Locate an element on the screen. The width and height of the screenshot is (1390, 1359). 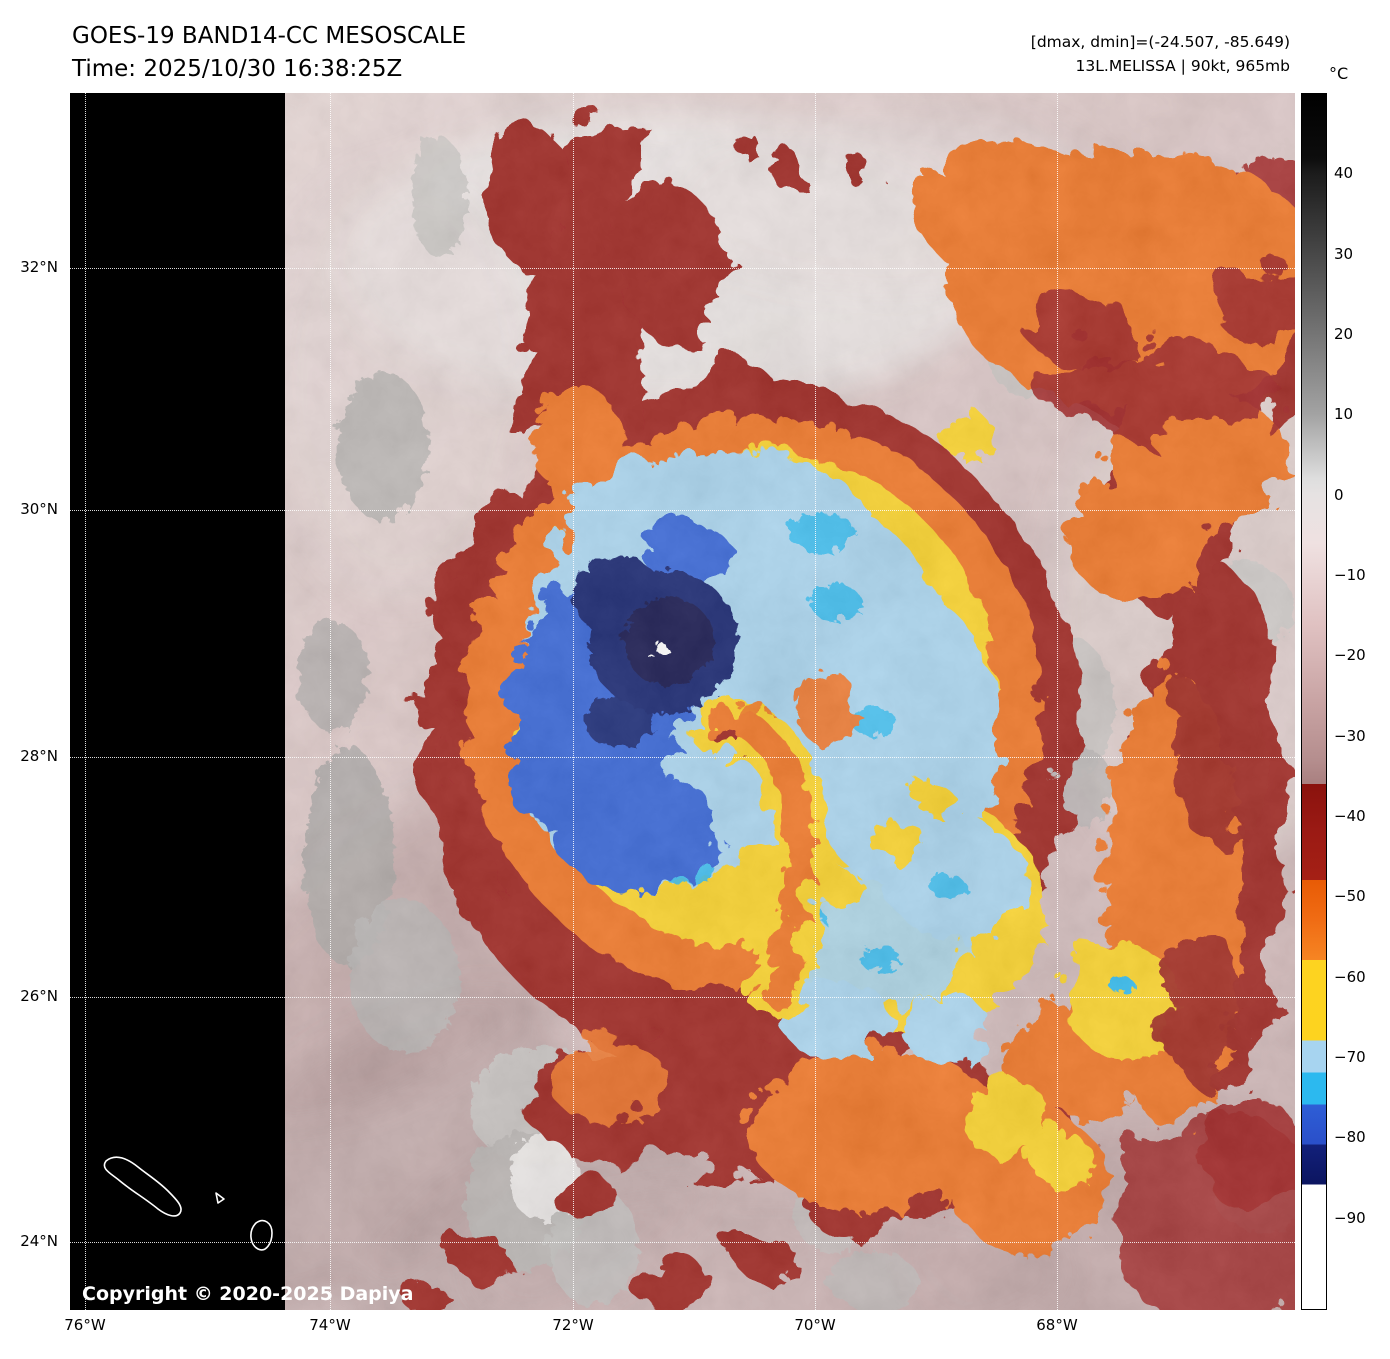
lon-axis-labels: 76°W 74°W 72°W 70°W 68°W is located at coordinates (679, 1329).